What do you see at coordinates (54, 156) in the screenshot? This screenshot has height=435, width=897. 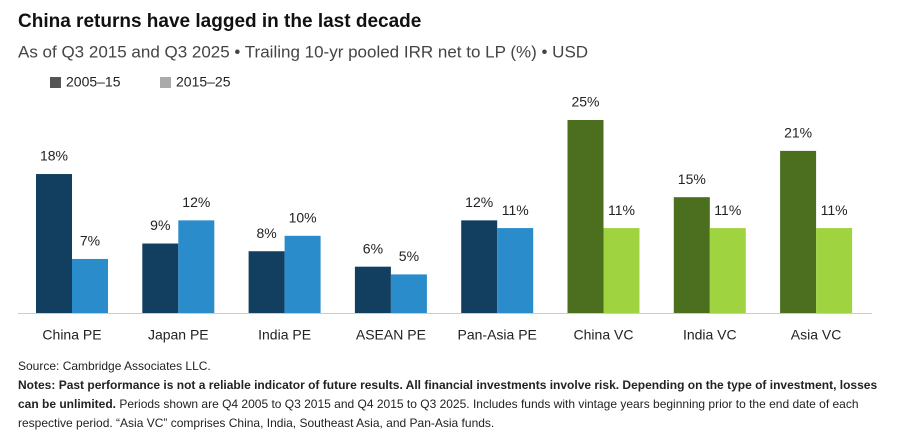 I see `value-label: 18%` at bounding box center [54, 156].